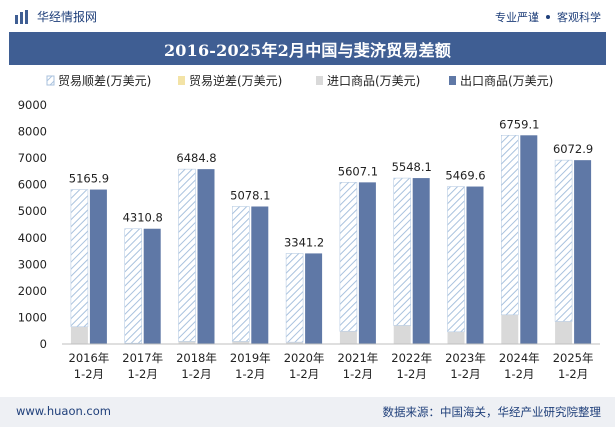  Describe the element at coordinates (411, 358) in the screenshot. I see `x-tick-label-line: 2022年` at that location.